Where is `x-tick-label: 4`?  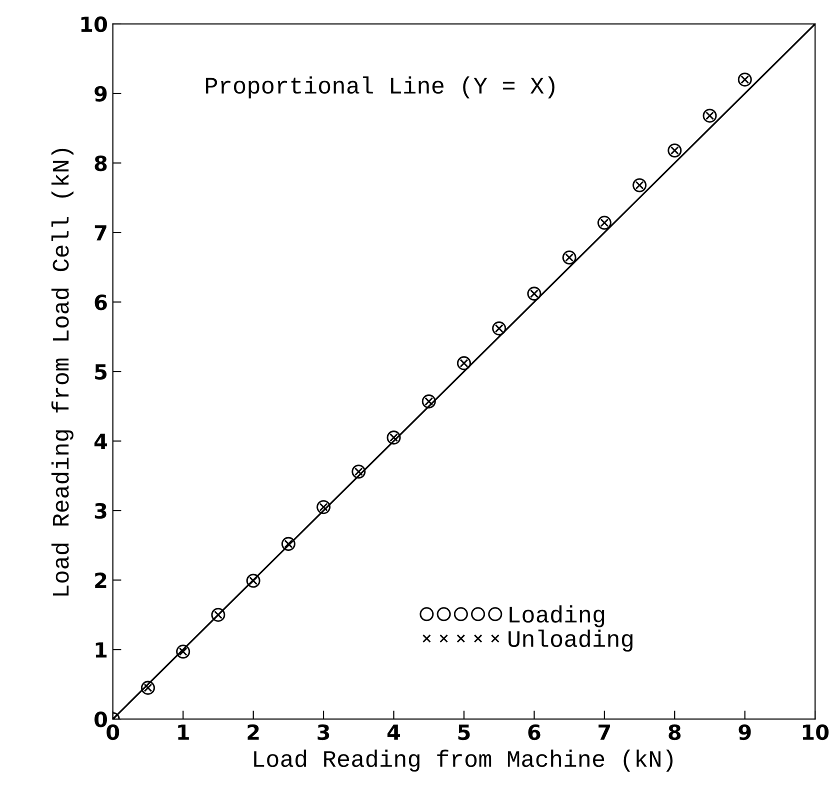
x-tick-label: 4 is located at coordinates (393, 732).